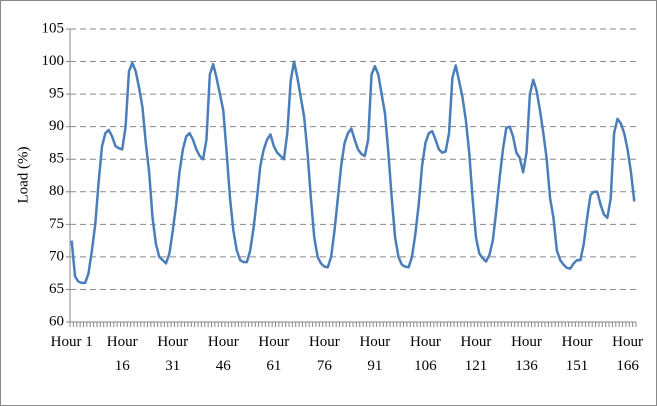 The height and width of the screenshot is (406, 657). I want to click on y-tick-label: 95, so click(56, 94).